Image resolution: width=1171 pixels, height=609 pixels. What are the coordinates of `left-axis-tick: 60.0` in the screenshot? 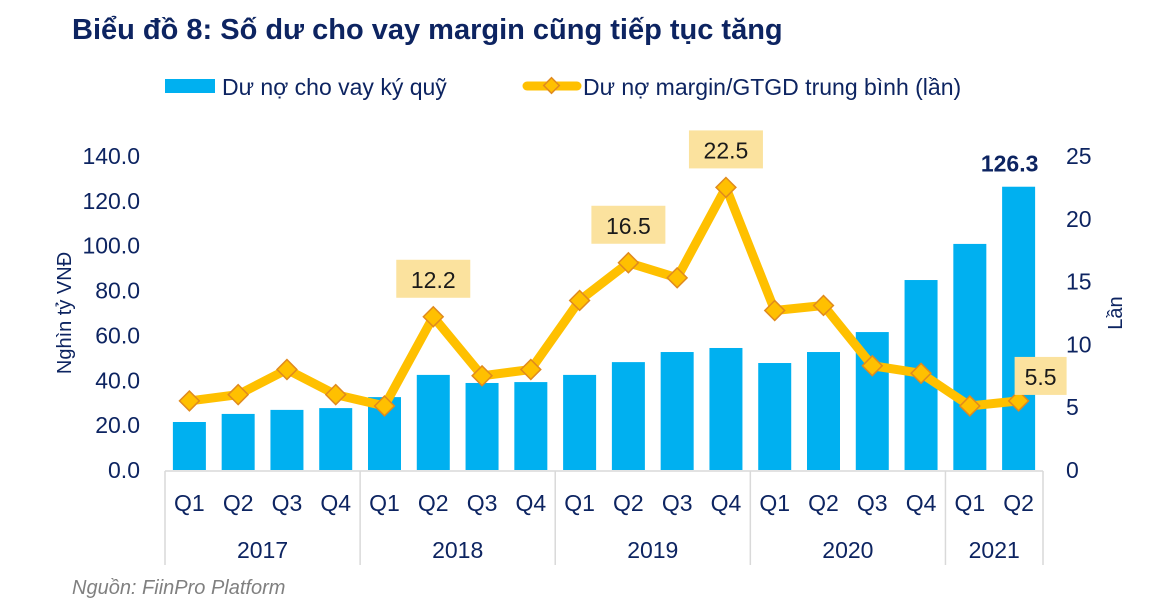 It's located at (117, 335).